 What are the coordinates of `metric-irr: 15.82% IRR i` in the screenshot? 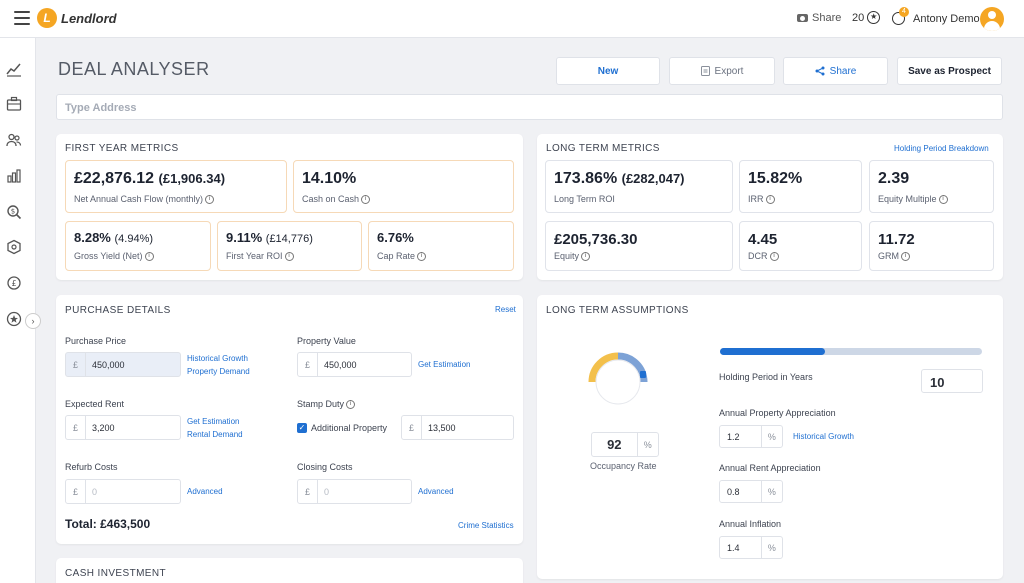 It's located at (800, 186).